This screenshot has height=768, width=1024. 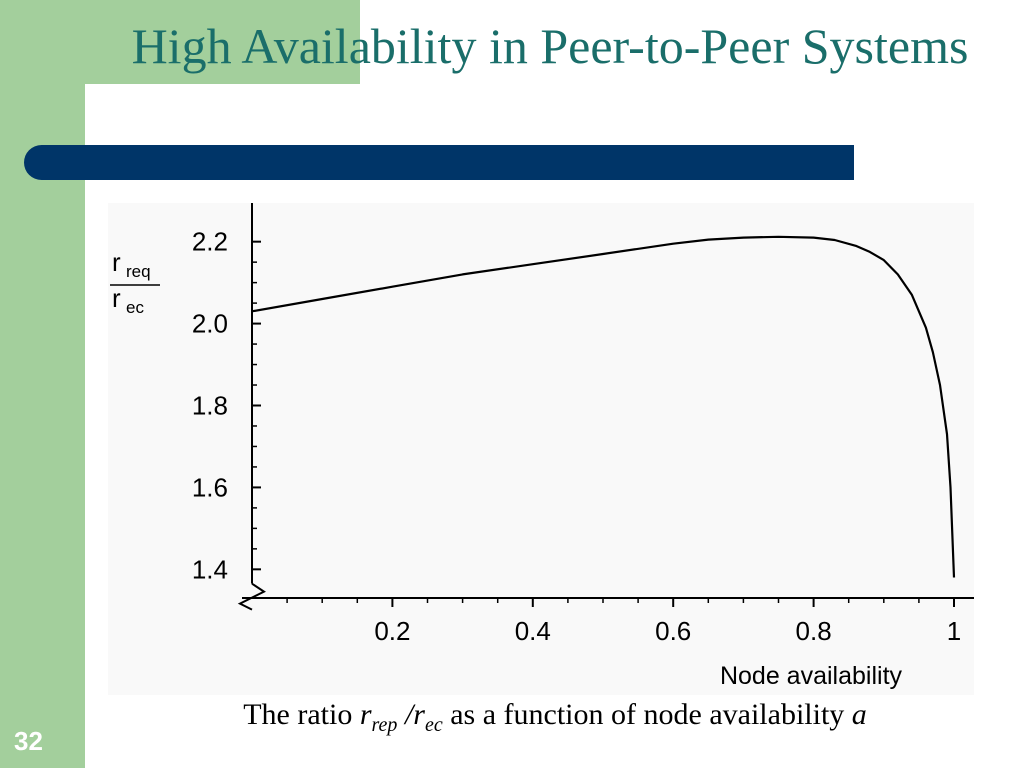 I want to click on caption-r1-sub: rep, so click(x=384, y=725).